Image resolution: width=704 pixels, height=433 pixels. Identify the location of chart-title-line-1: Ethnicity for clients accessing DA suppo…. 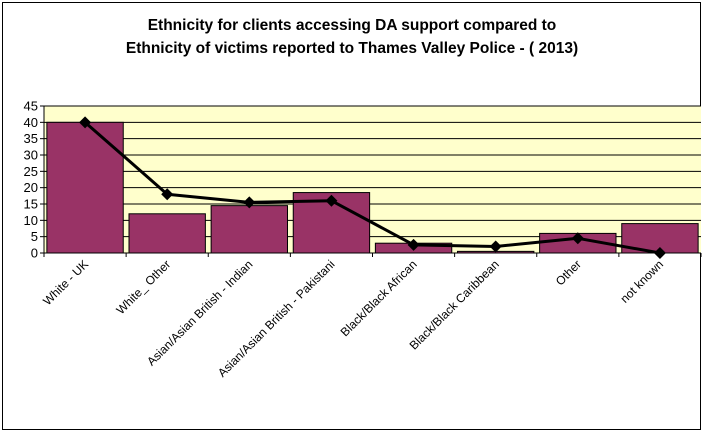
(352, 25).